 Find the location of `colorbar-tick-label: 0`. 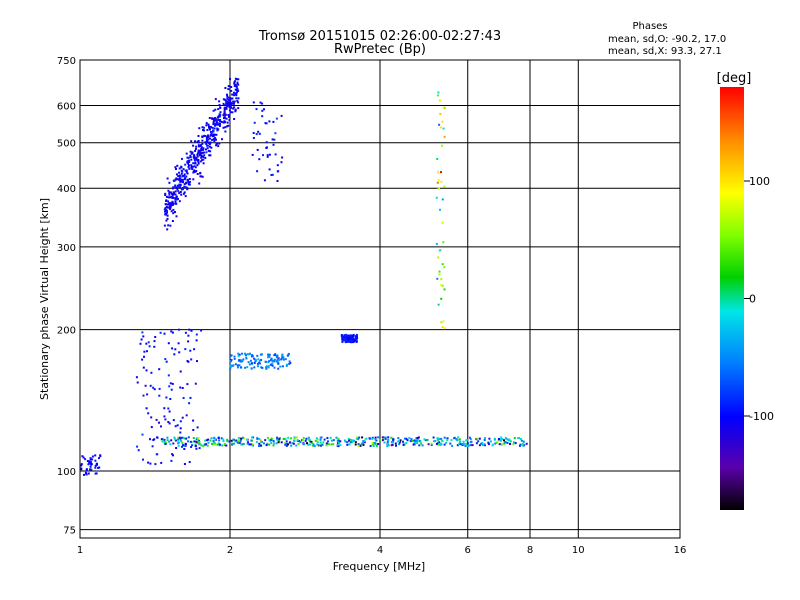

colorbar-tick-label: 0 is located at coordinates (752, 299).